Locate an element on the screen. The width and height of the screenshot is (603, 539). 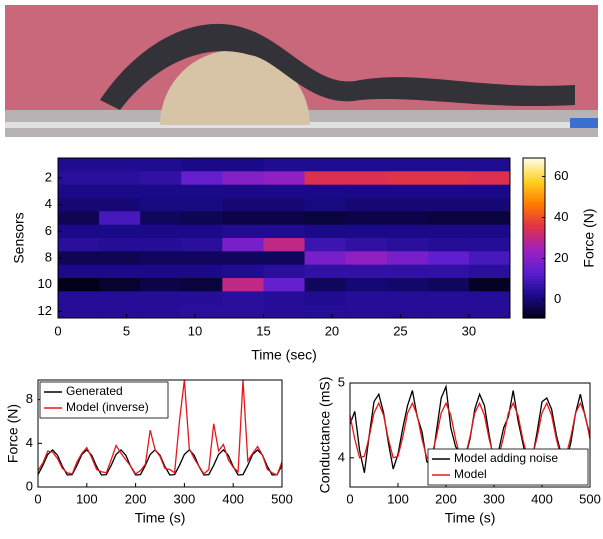
colorbar-tick-label: 60 is located at coordinates (561, 175).